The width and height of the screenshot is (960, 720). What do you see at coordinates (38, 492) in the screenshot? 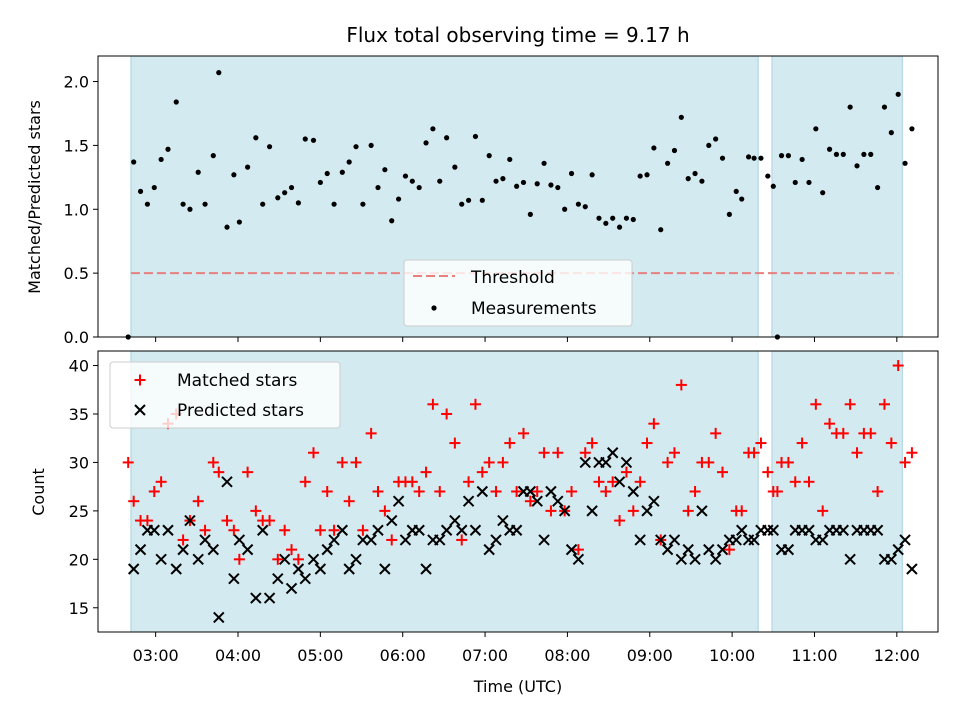
I see `bottom-y-axis-label: Count` at bounding box center [38, 492].